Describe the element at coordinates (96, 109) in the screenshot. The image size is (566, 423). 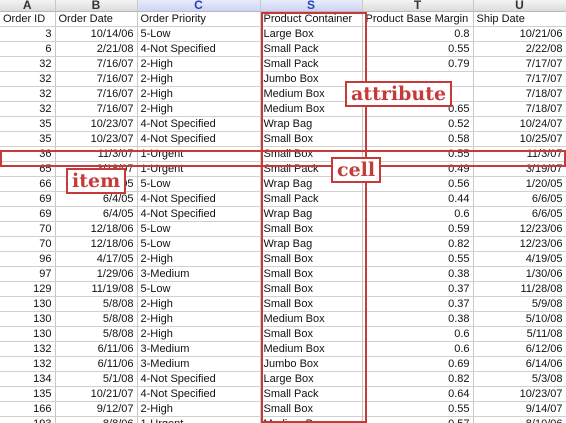
I see `cell-order-date: 7/16/07` at that location.